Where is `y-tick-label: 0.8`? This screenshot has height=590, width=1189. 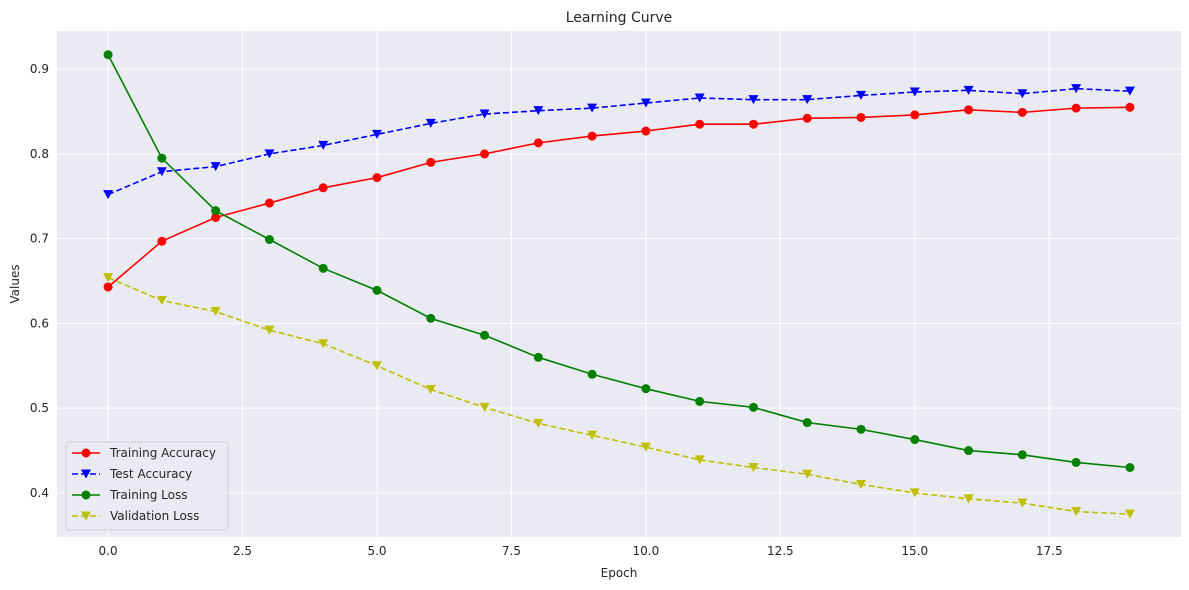 y-tick-label: 0.8 is located at coordinates (39, 154).